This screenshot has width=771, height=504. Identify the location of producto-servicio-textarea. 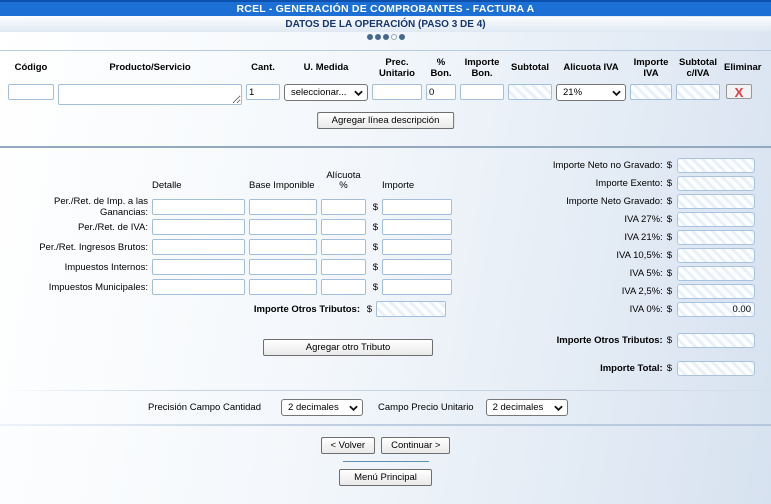
(150, 94).